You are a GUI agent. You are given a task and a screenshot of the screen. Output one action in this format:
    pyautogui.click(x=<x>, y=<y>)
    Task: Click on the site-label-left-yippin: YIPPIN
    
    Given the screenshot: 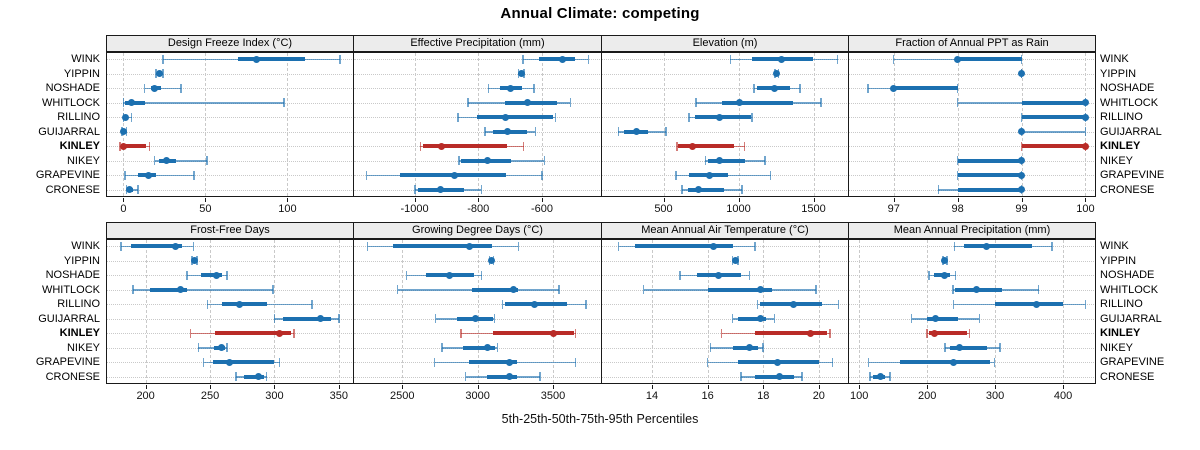 What is the action you would take?
    pyautogui.click(x=81, y=260)
    